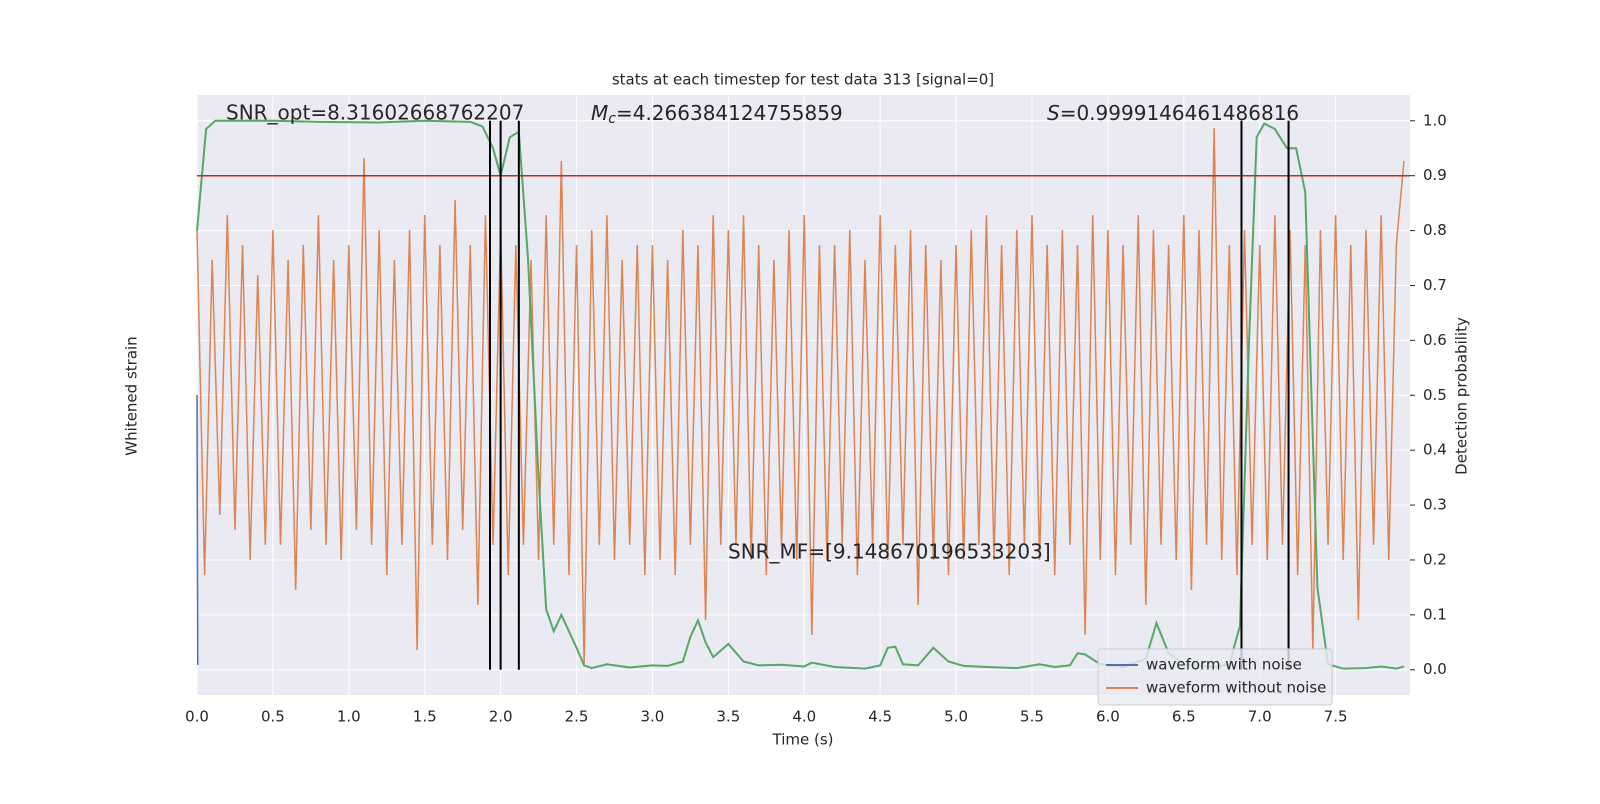  What do you see at coordinates (728, 717) in the screenshot?
I see `x-tick-label: 3.5` at bounding box center [728, 717].